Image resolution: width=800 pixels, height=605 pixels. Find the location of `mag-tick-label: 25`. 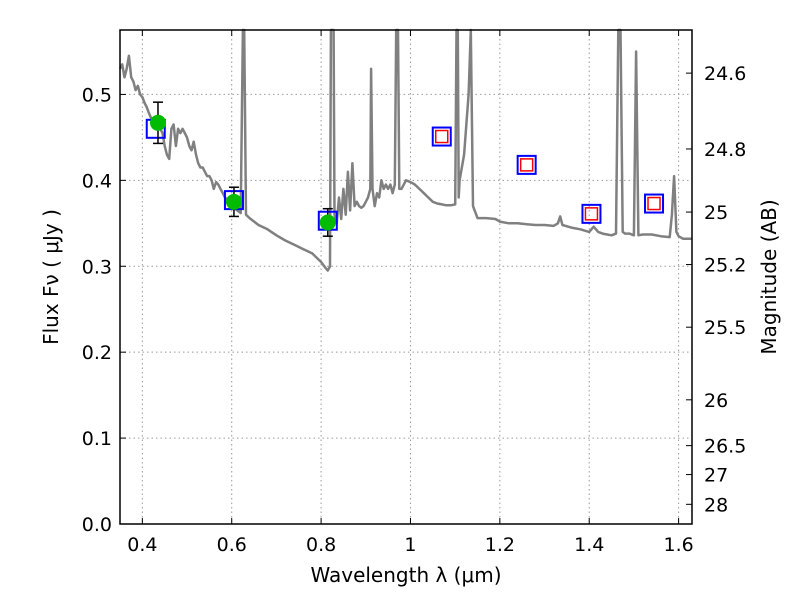

mag-tick-label: 25 is located at coordinates (716, 213).